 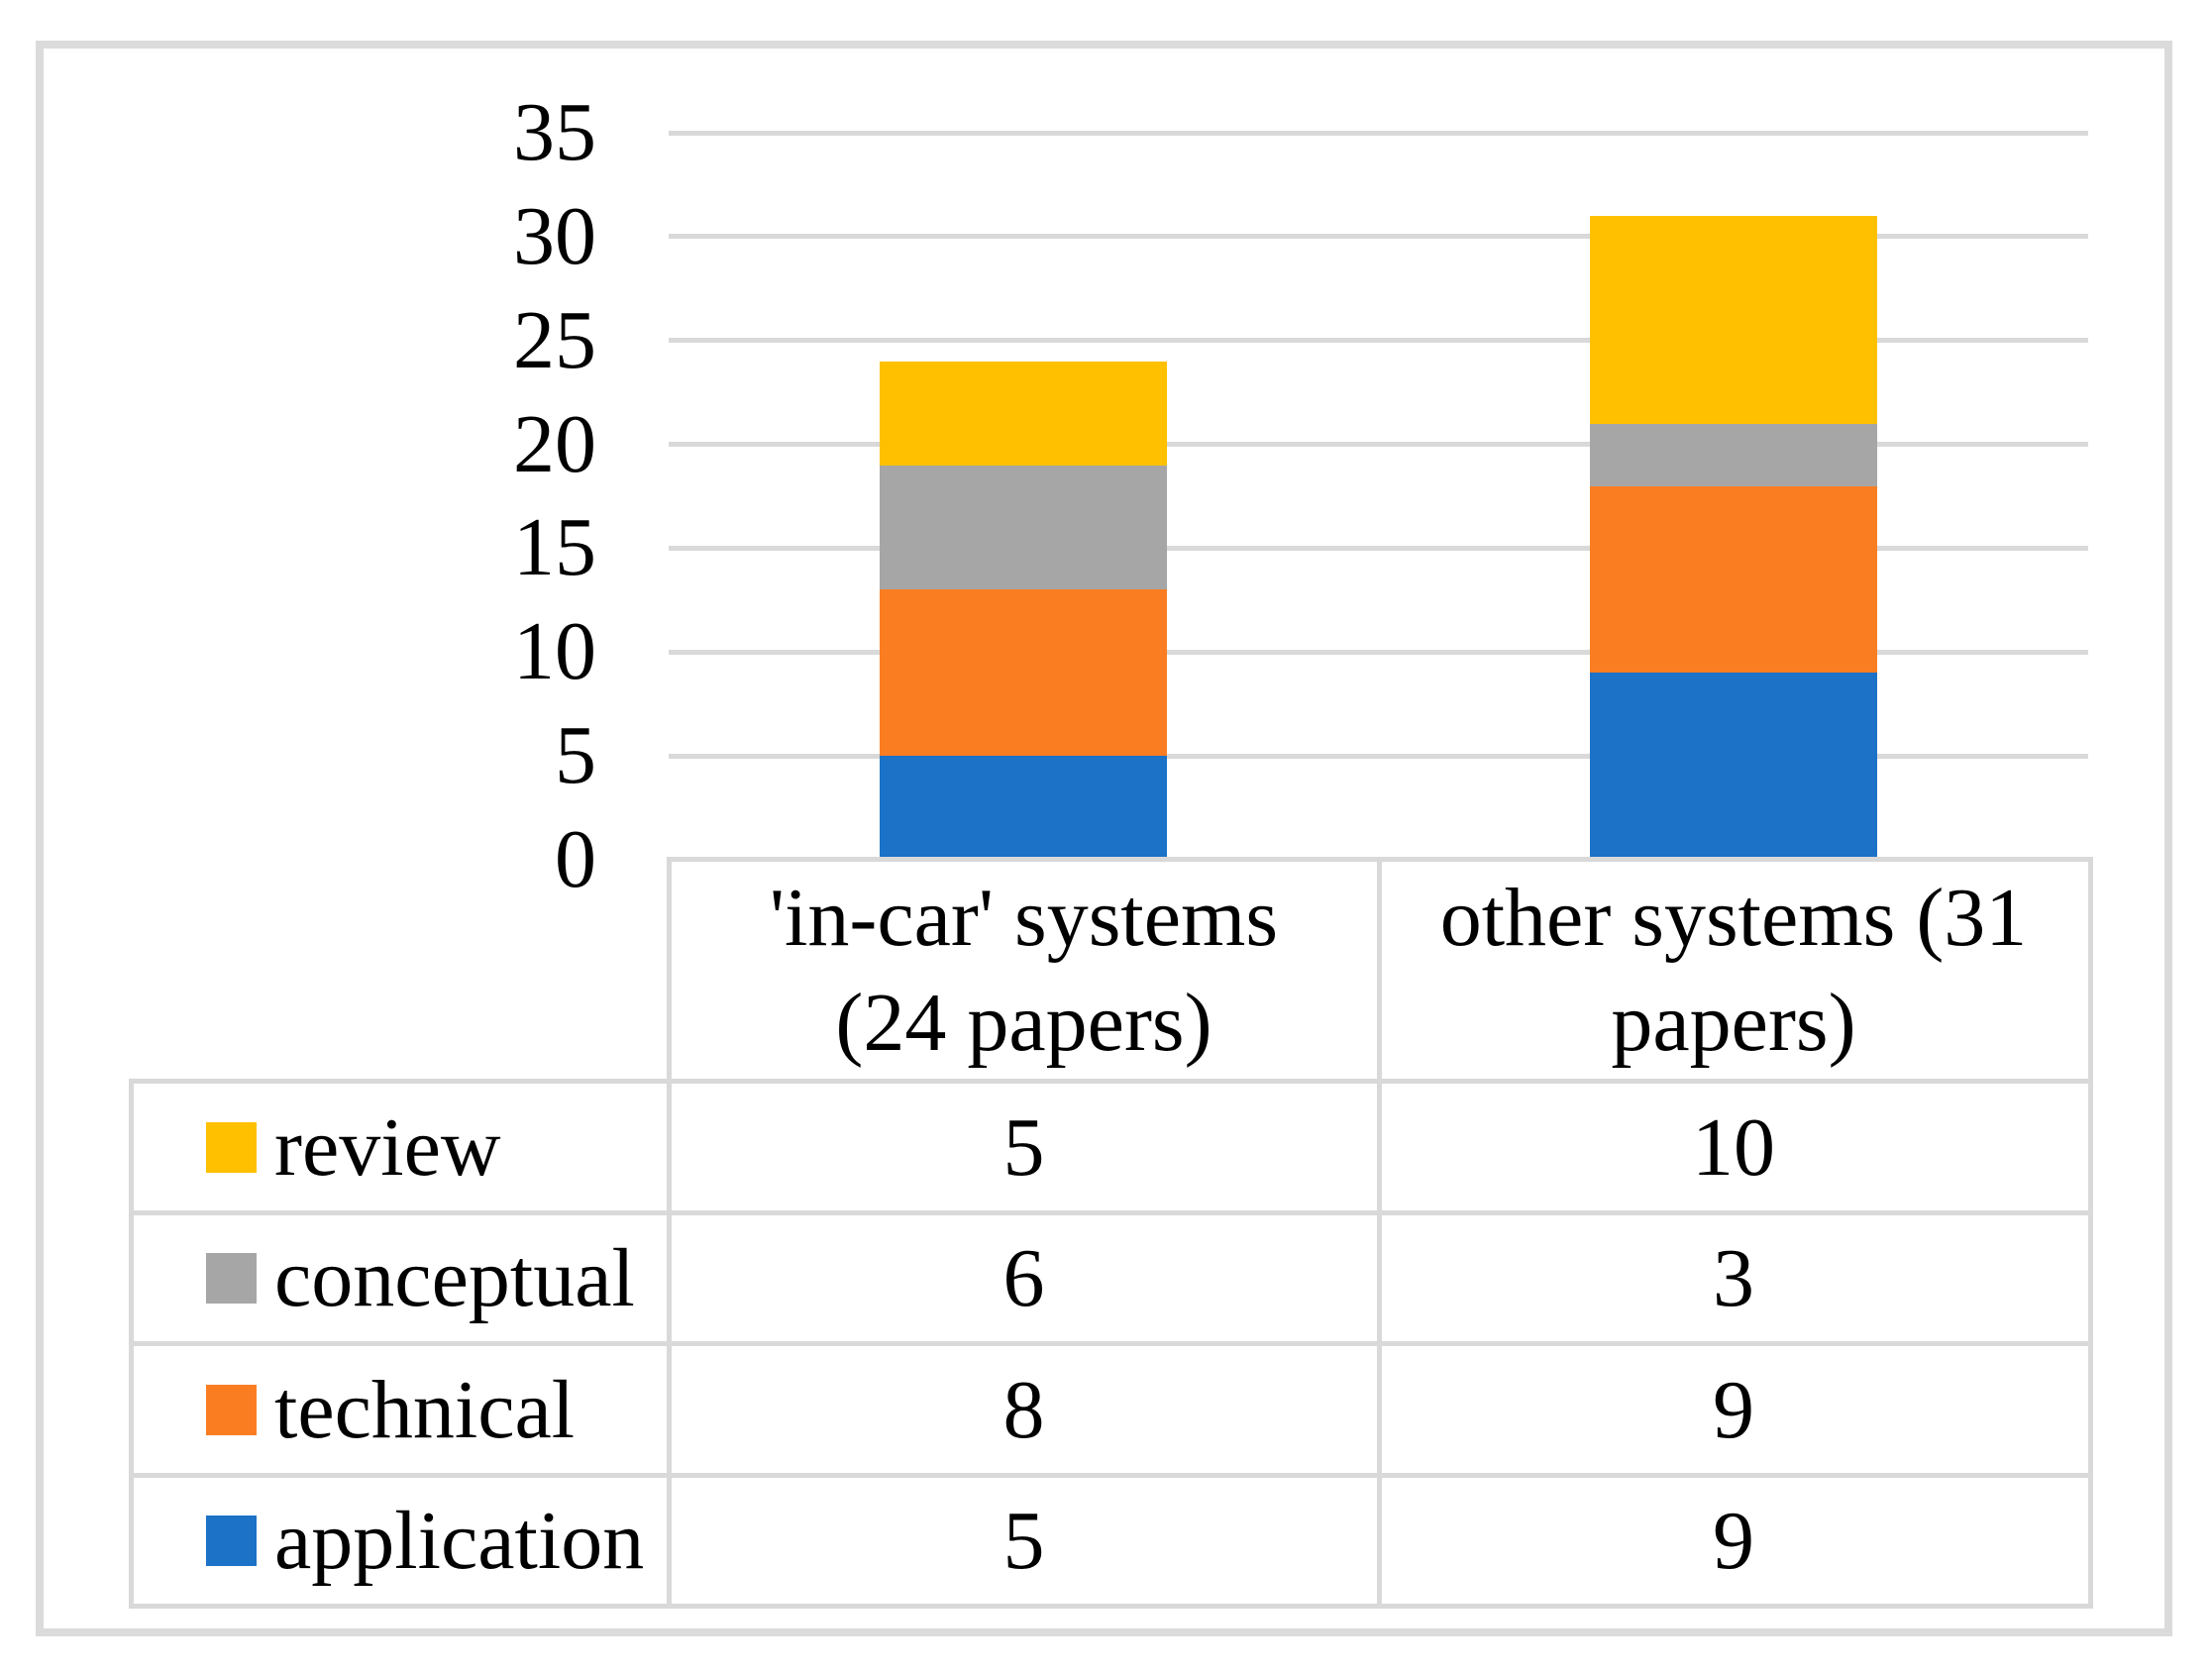 What do you see at coordinates (1733, 971) in the screenshot?
I see `table-header-other-systems: other systems (31 papers)` at bounding box center [1733, 971].